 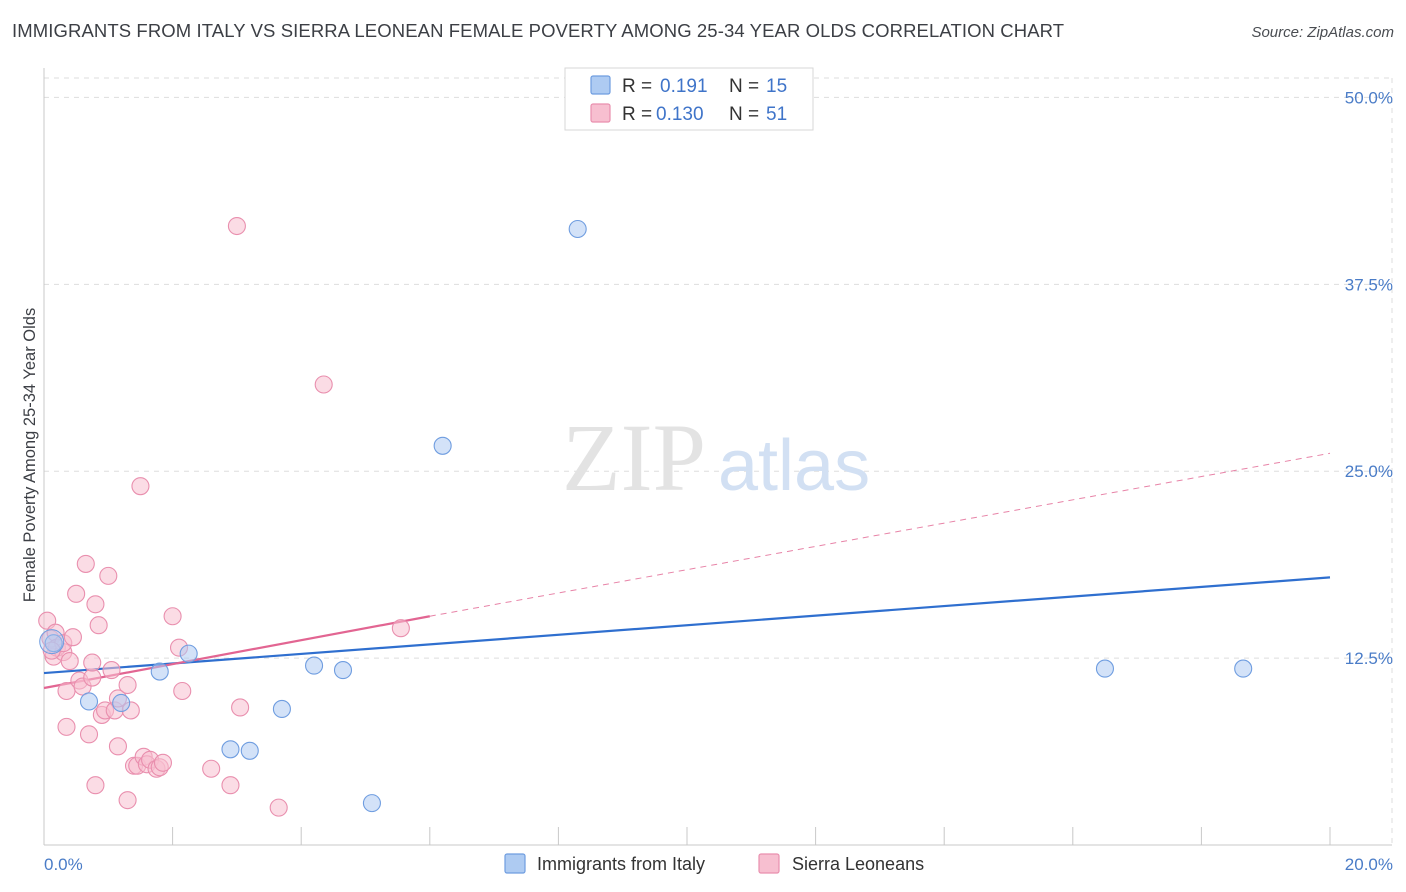 I want to click on trend-line-italy, so click(x=687, y=625).